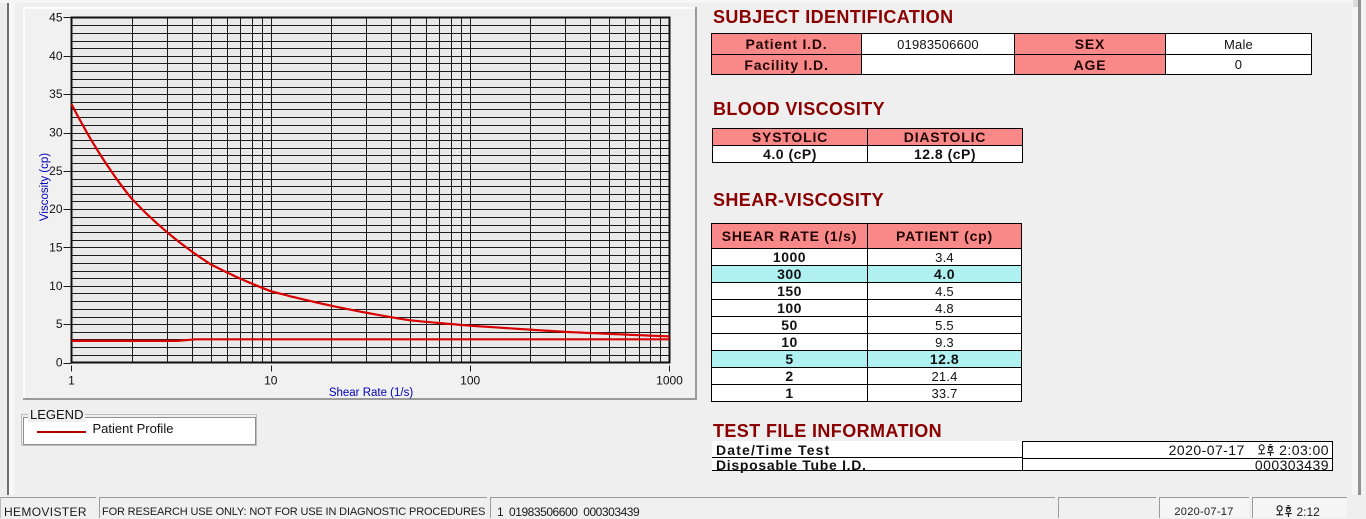 Image resolution: width=1366 pixels, height=519 pixels. What do you see at coordinates (59, 363) in the screenshot?
I see `svg-text: 0` at bounding box center [59, 363].